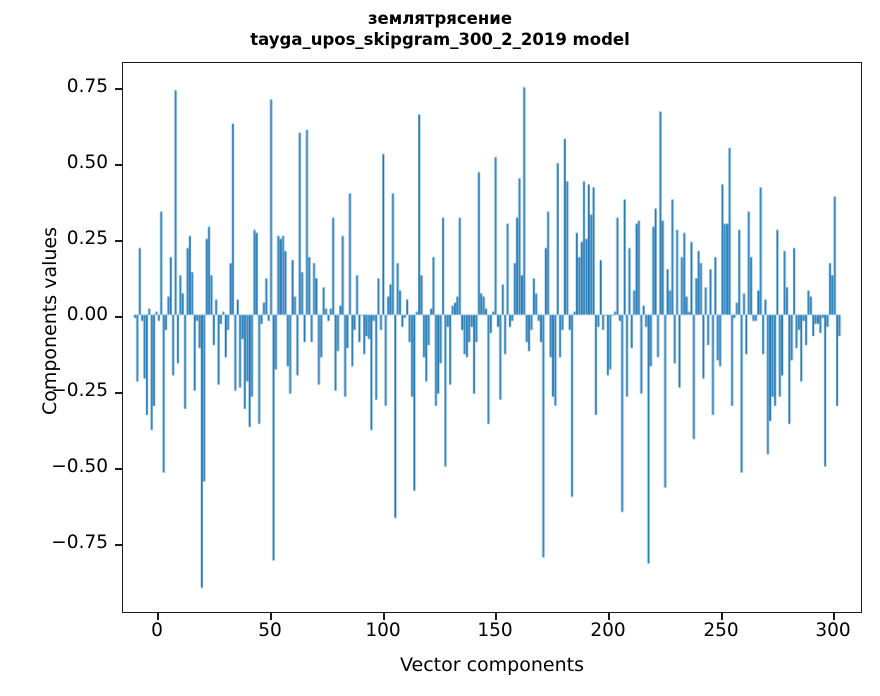  Describe the element at coordinates (721, 630) in the screenshot. I see `xtick-label-5: 250` at that location.